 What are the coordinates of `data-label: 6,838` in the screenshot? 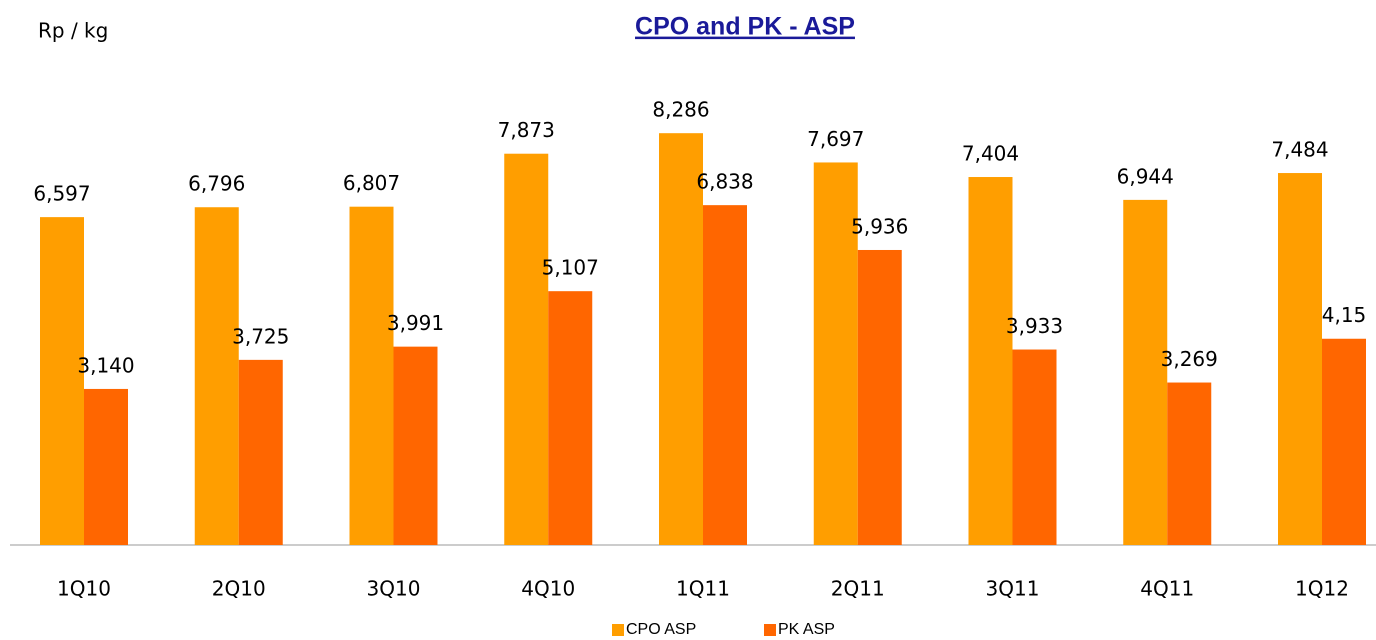 It's located at (724, 182).